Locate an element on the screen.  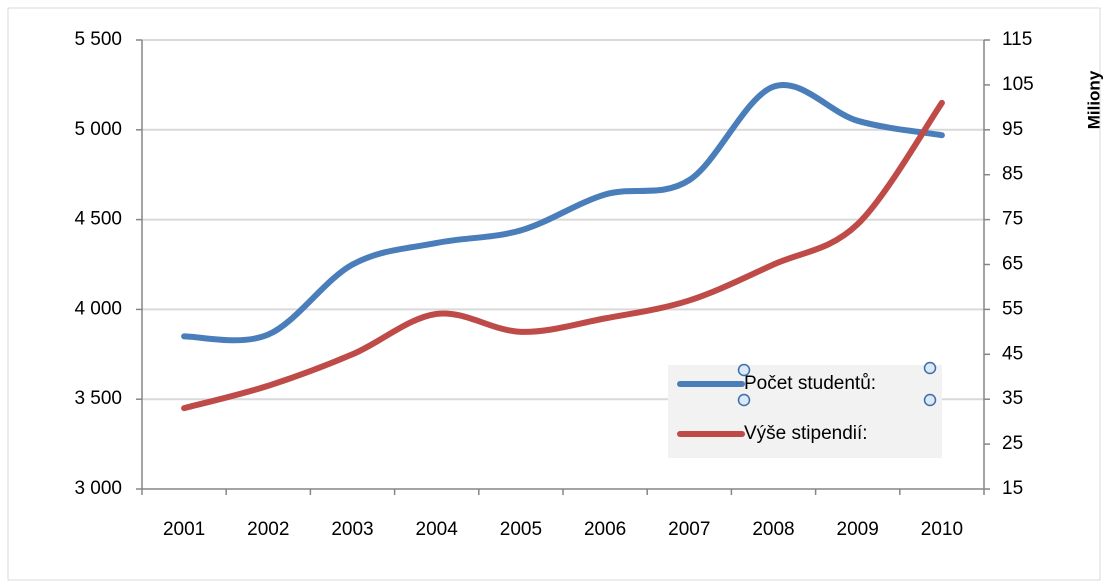
legend-box is located at coordinates (805, 411).